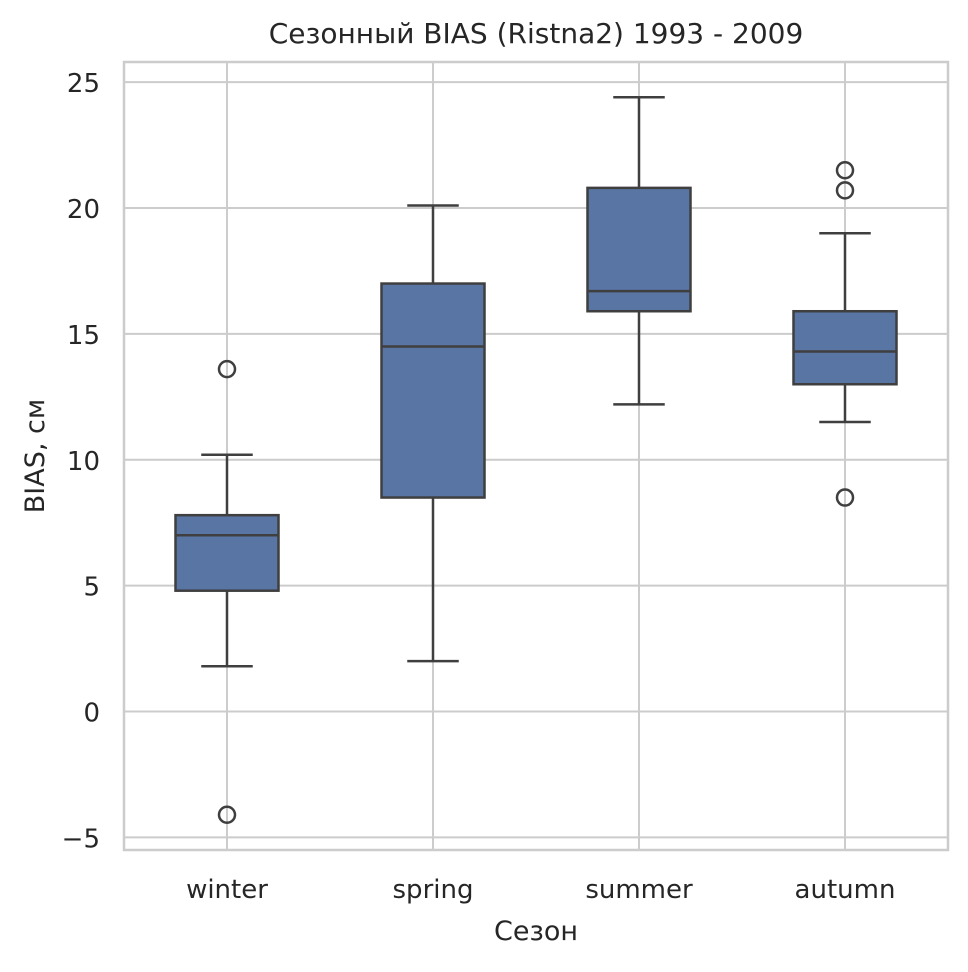 The height and width of the screenshot is (972, 968). Describe the element at coordinates (83, 462) in the screenshot. I see `y-tick-label: 10` at that location.